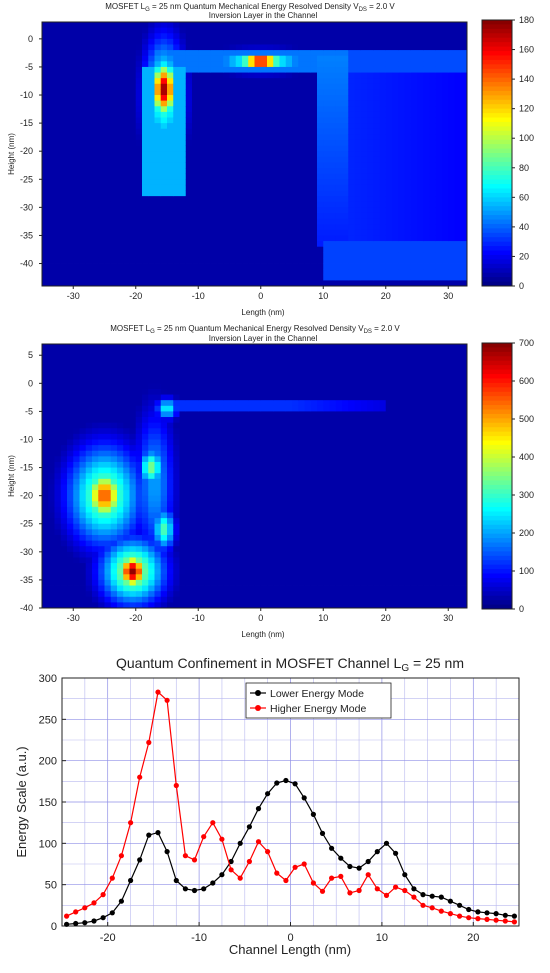  What do you see at coordinates (497, 173) in the screenshot?
I see `colorbar-segment` at bounding box center [497, 173].